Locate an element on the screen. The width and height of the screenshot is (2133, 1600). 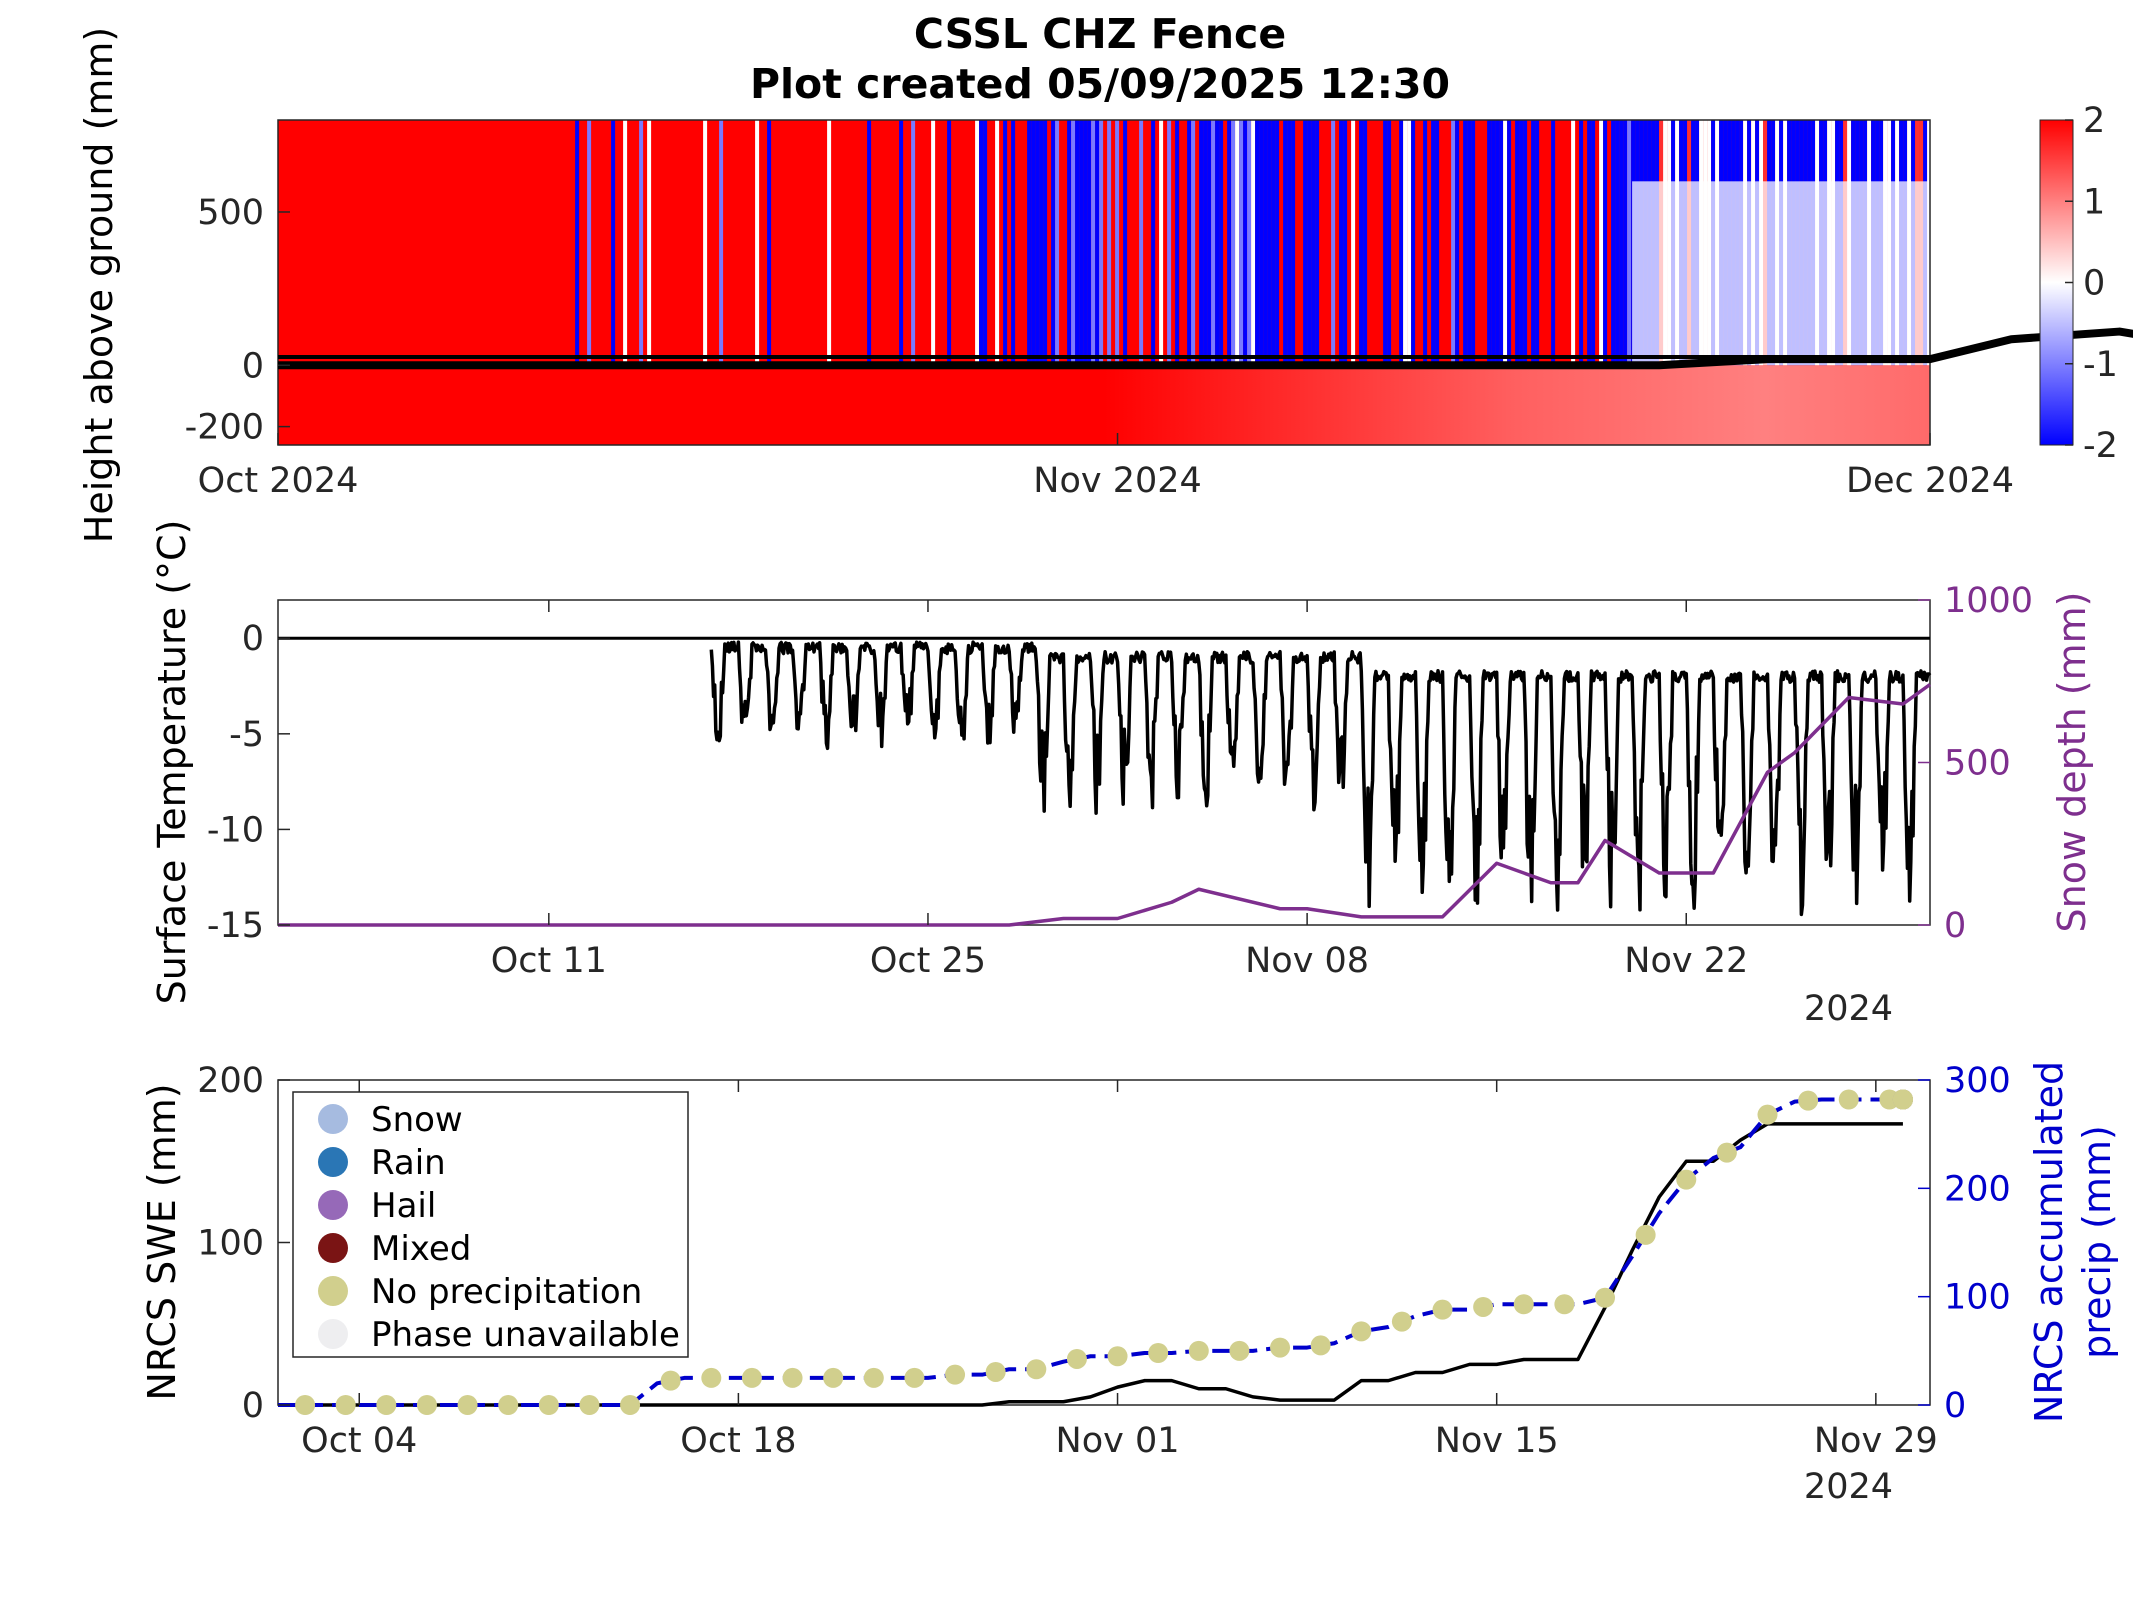
temp-y-tick-label: -15 is located at coordinates (235, 926).